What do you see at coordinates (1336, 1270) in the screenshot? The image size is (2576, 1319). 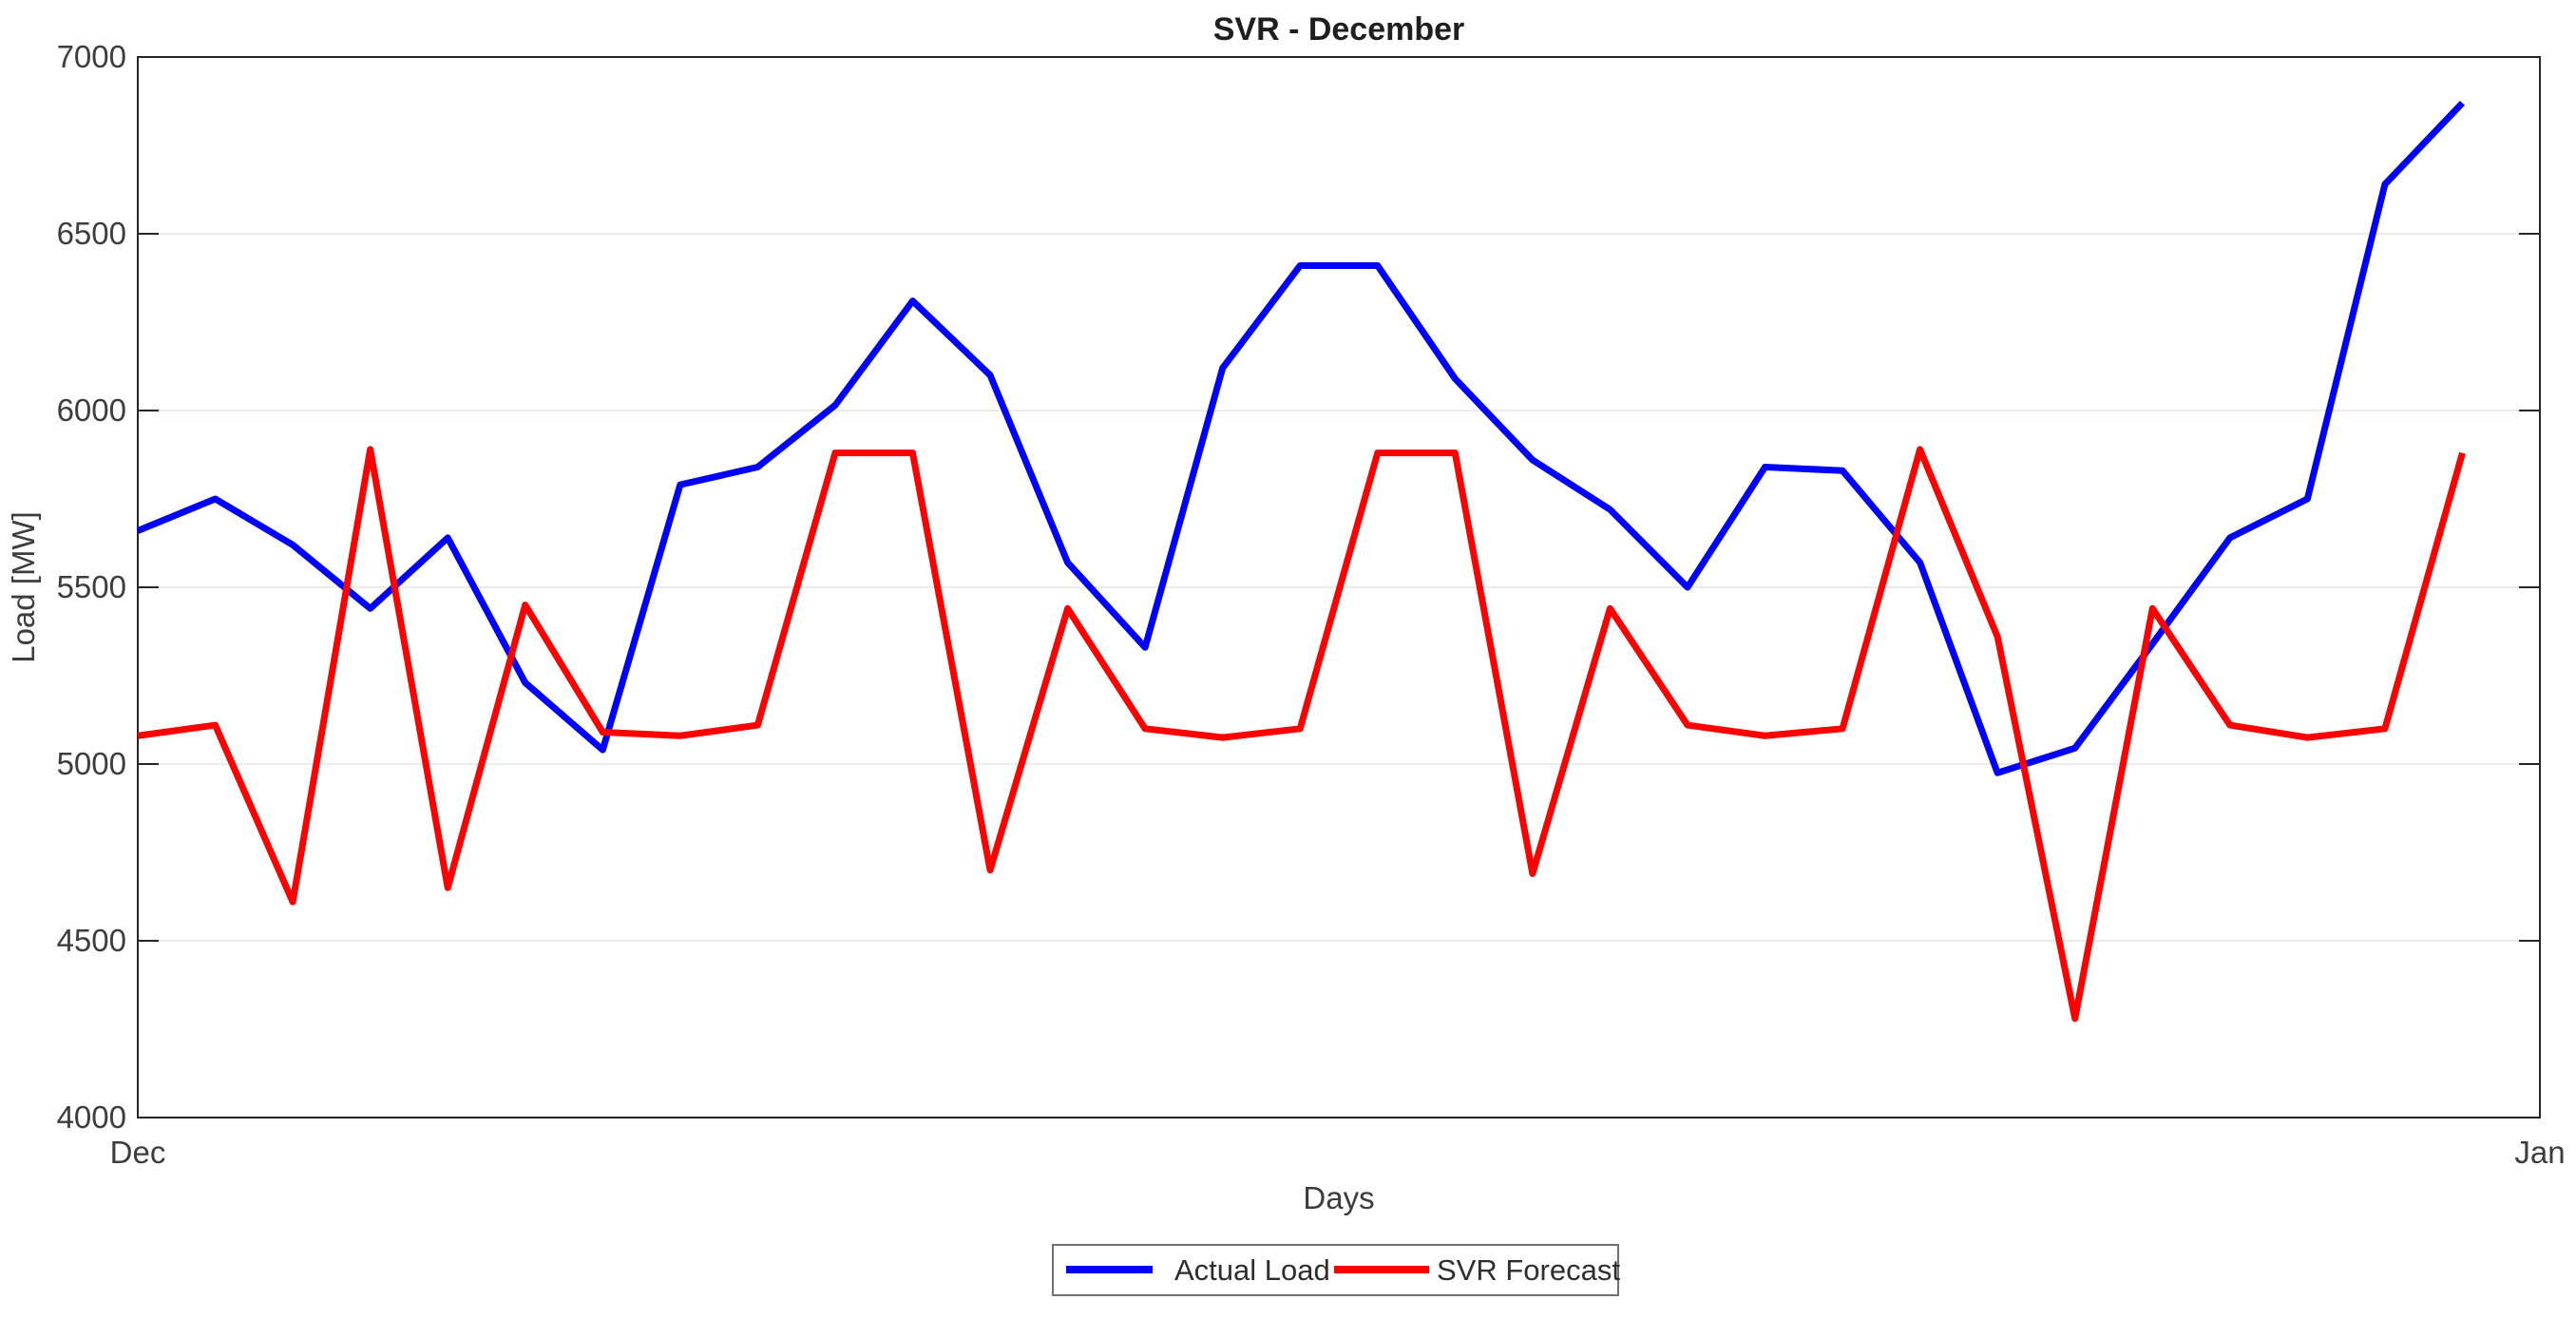 I see `legend: Actual Load SVR Forecast` at bounding box center [1336, 1270].